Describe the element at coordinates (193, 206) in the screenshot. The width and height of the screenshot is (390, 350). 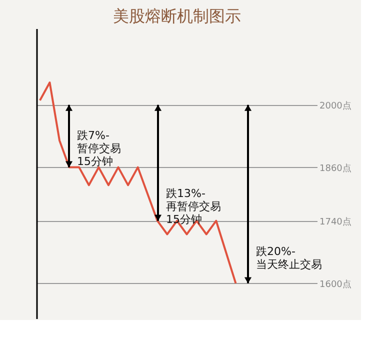
I see `annotation: 跌13%- 再暂停交易 15分钟` at that location.